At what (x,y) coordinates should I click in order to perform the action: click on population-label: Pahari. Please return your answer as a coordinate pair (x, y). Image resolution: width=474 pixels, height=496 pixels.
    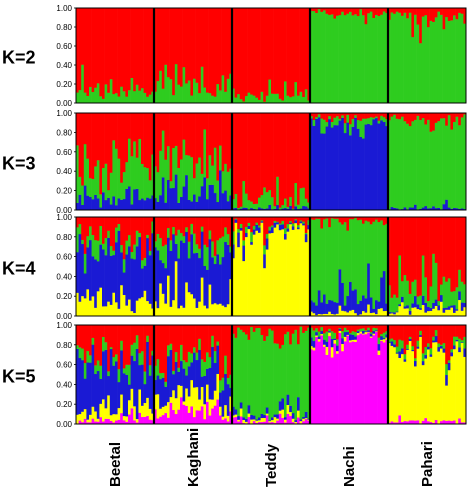
    Looking at the image, I should click on (427, 464).